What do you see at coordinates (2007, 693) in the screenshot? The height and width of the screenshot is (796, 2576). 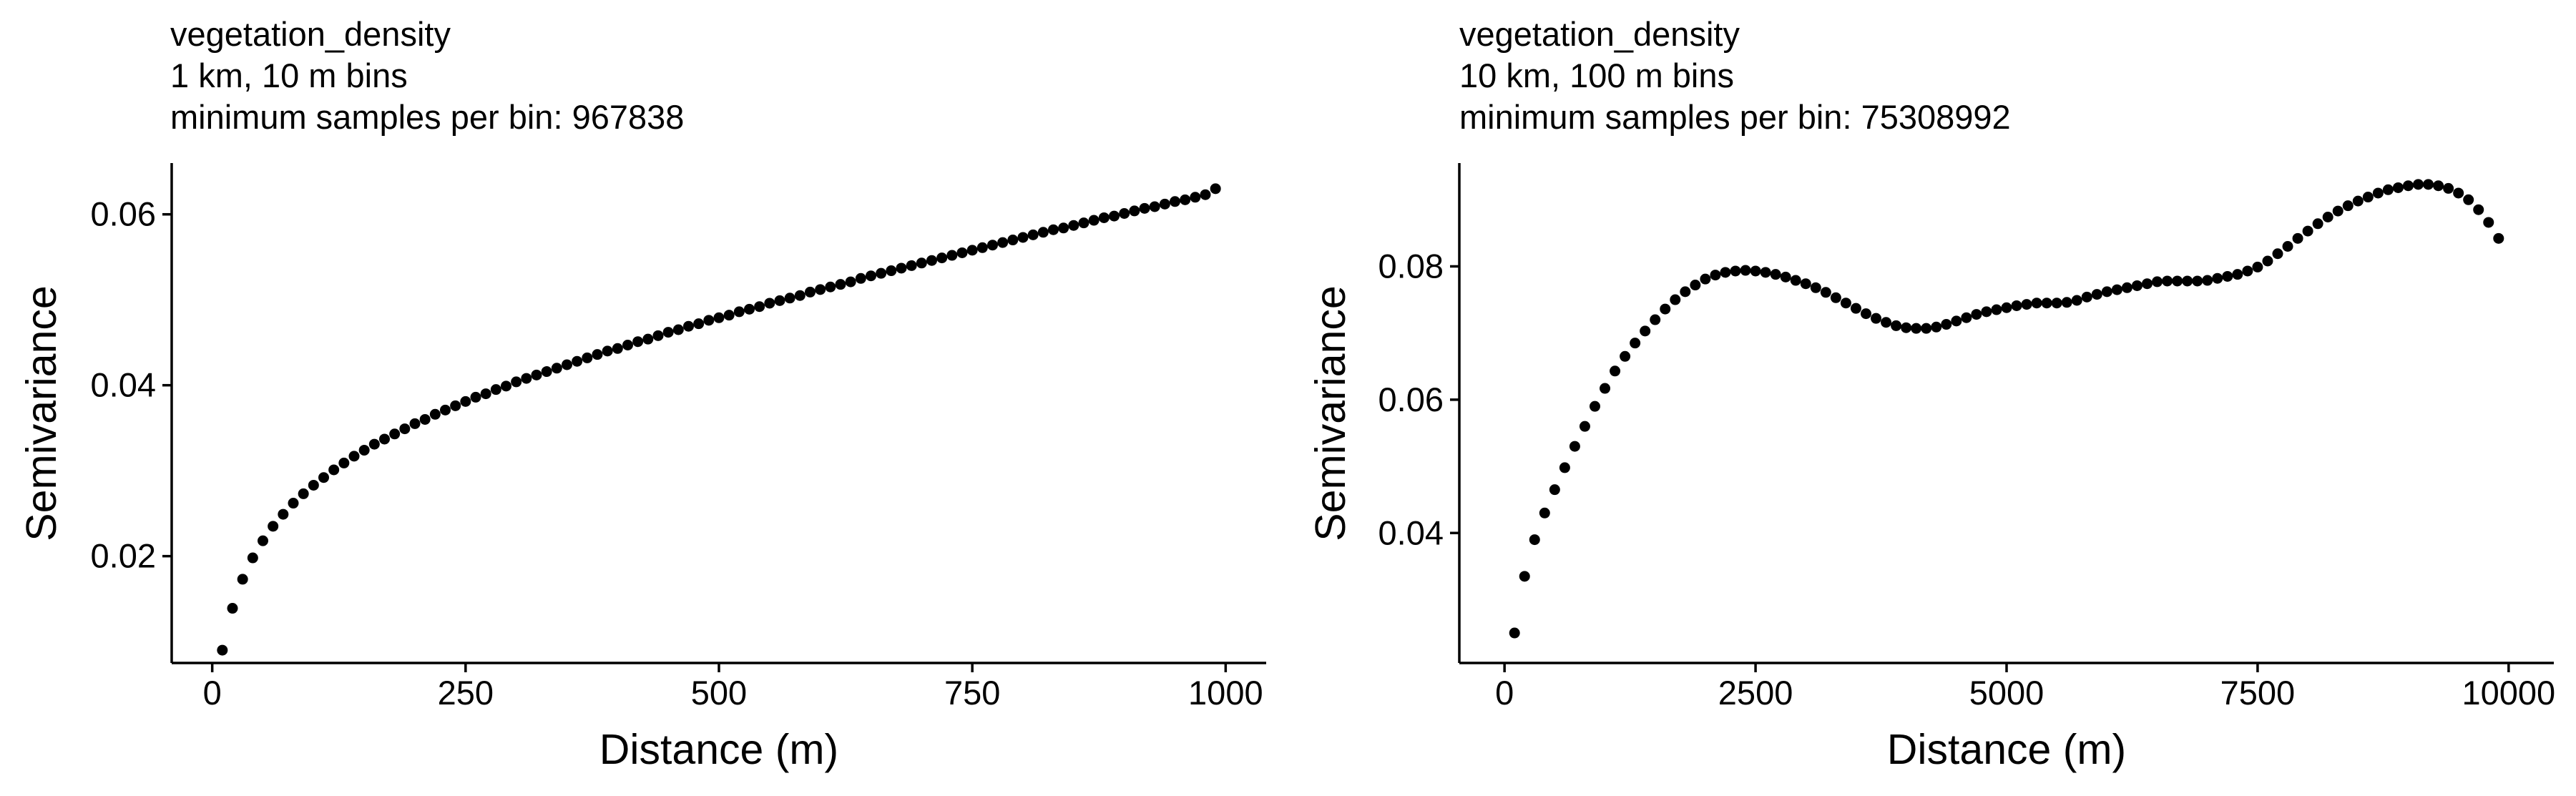 I see `x-tick-label: 5000` at bounding box center [2007, 693].